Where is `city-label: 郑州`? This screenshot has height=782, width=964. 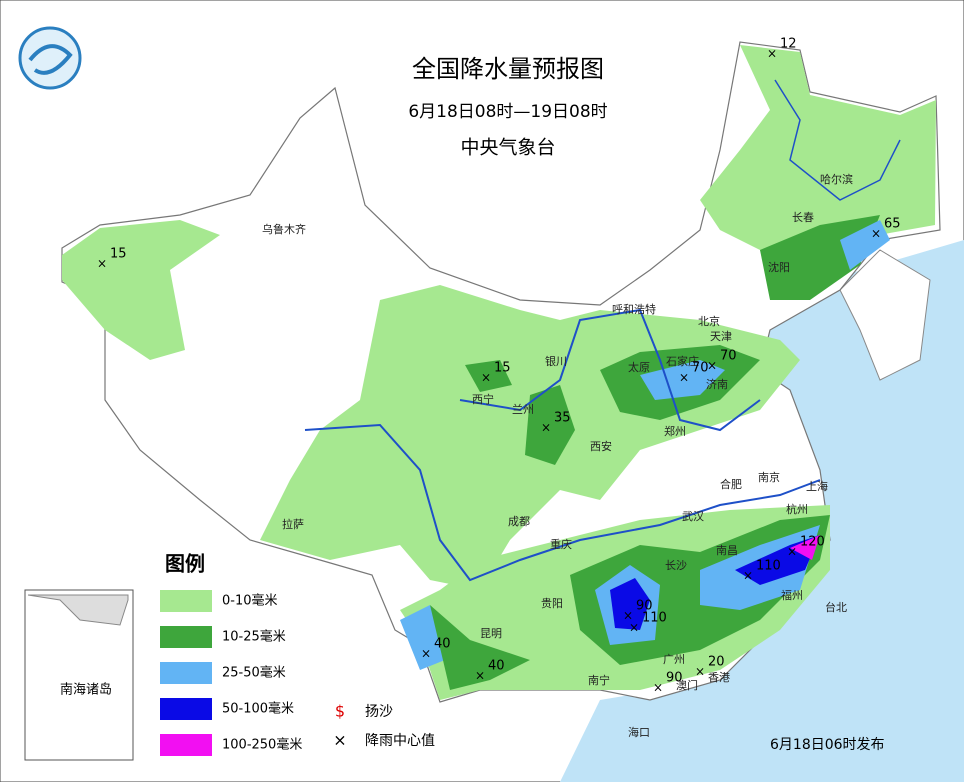
city-label: 郑州 is located at coordinates (675, 431).